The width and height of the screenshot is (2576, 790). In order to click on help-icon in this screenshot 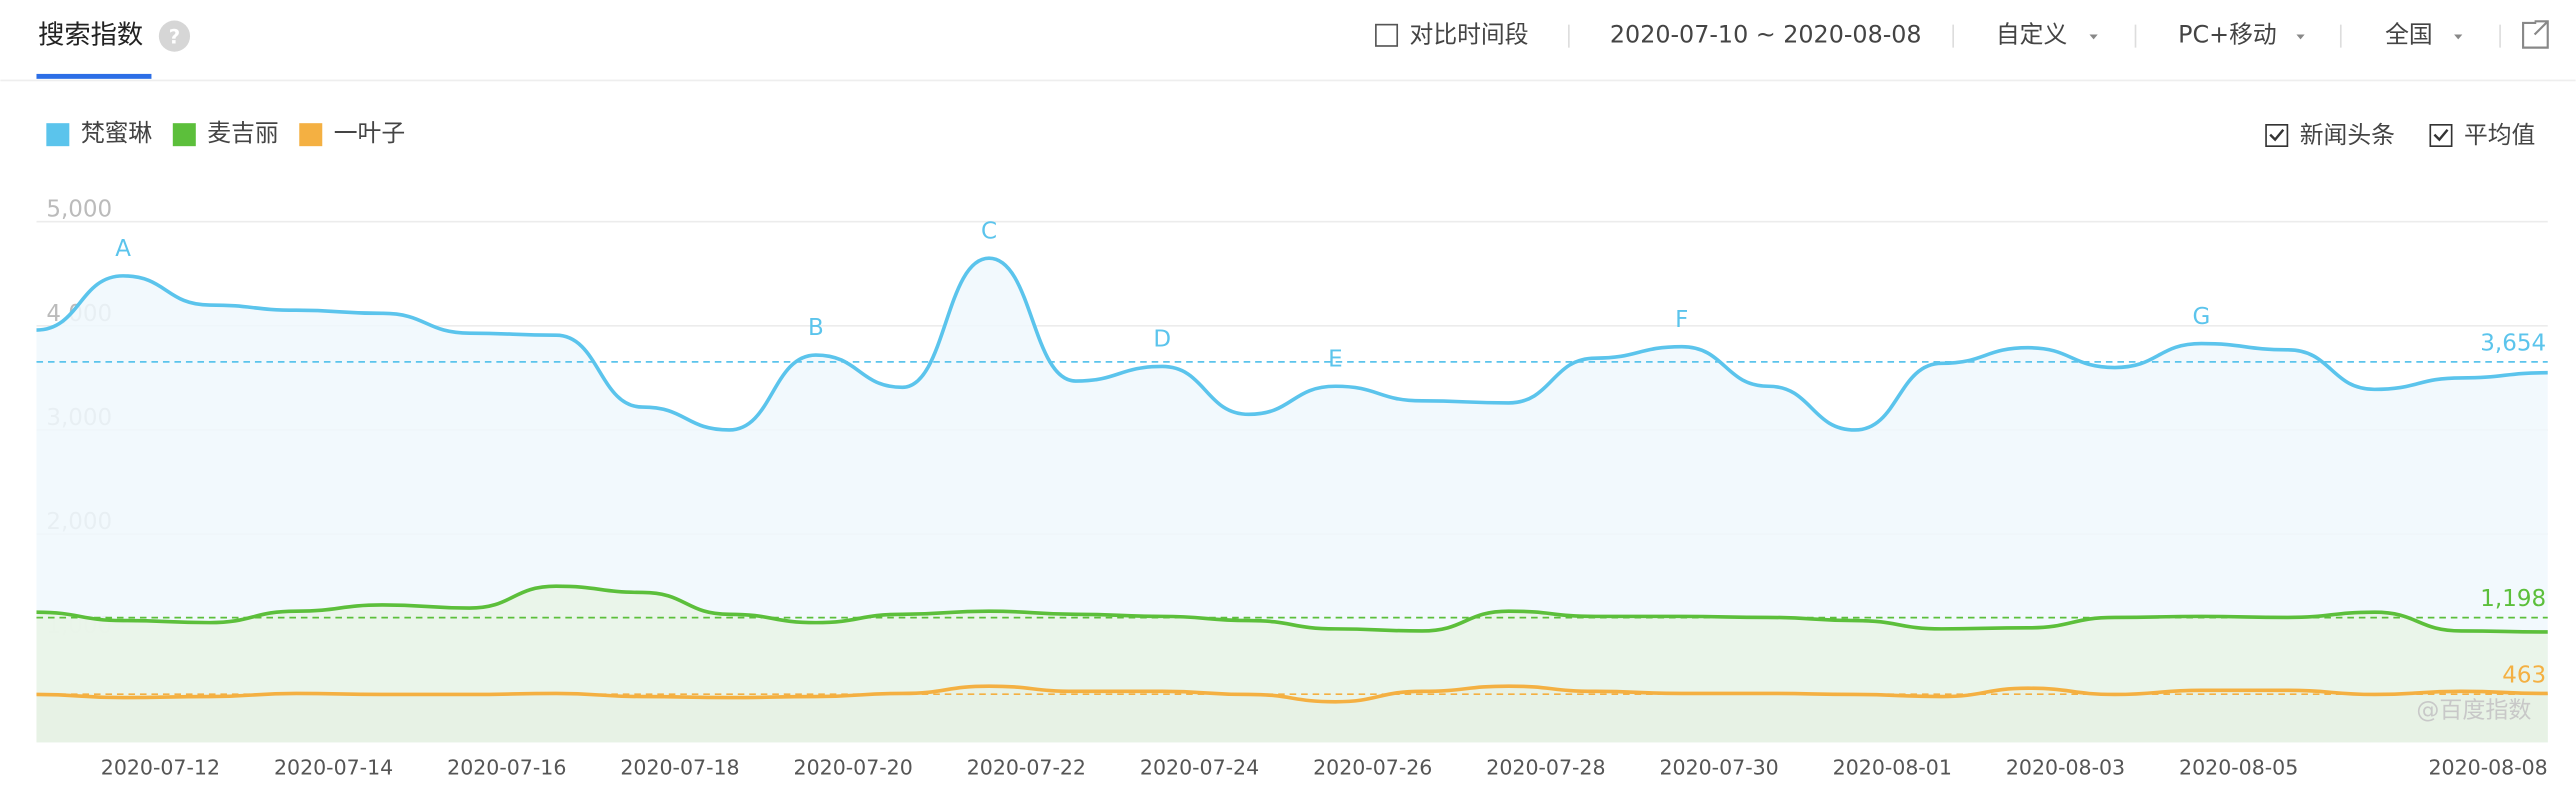, I will do `click(174, 36)`.